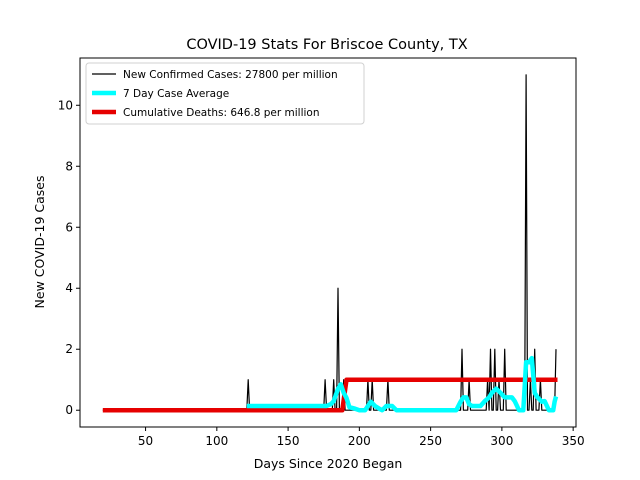 The height and width of the screenshot is (480, 640). Describe the element at coordinates (216, 441) in the screenshot. I see `x-tick-label: 100` at that location.